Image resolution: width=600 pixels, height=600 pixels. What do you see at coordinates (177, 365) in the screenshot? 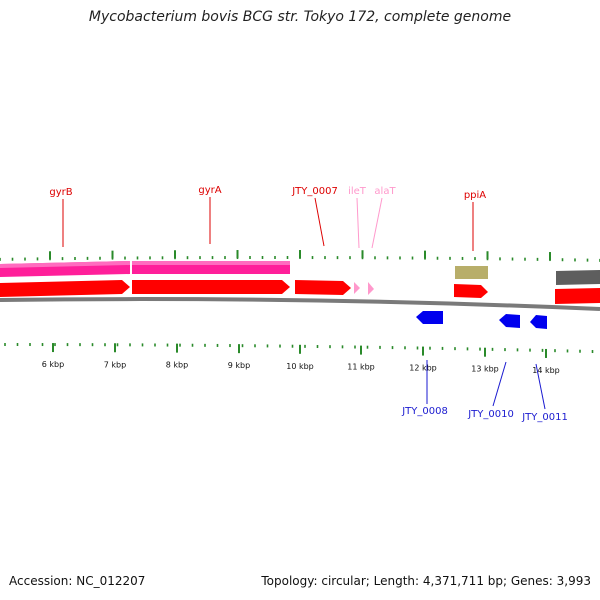
I see `ruler-label: 8 kbp` at bounding box center [177, 365].